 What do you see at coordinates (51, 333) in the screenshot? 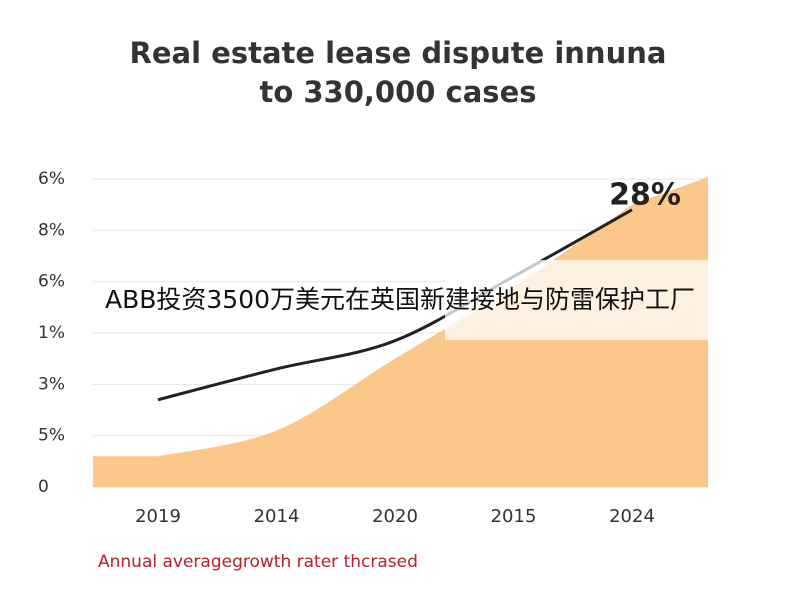
I see `y-tick-label: 1%` at bounding box center [51, 333].